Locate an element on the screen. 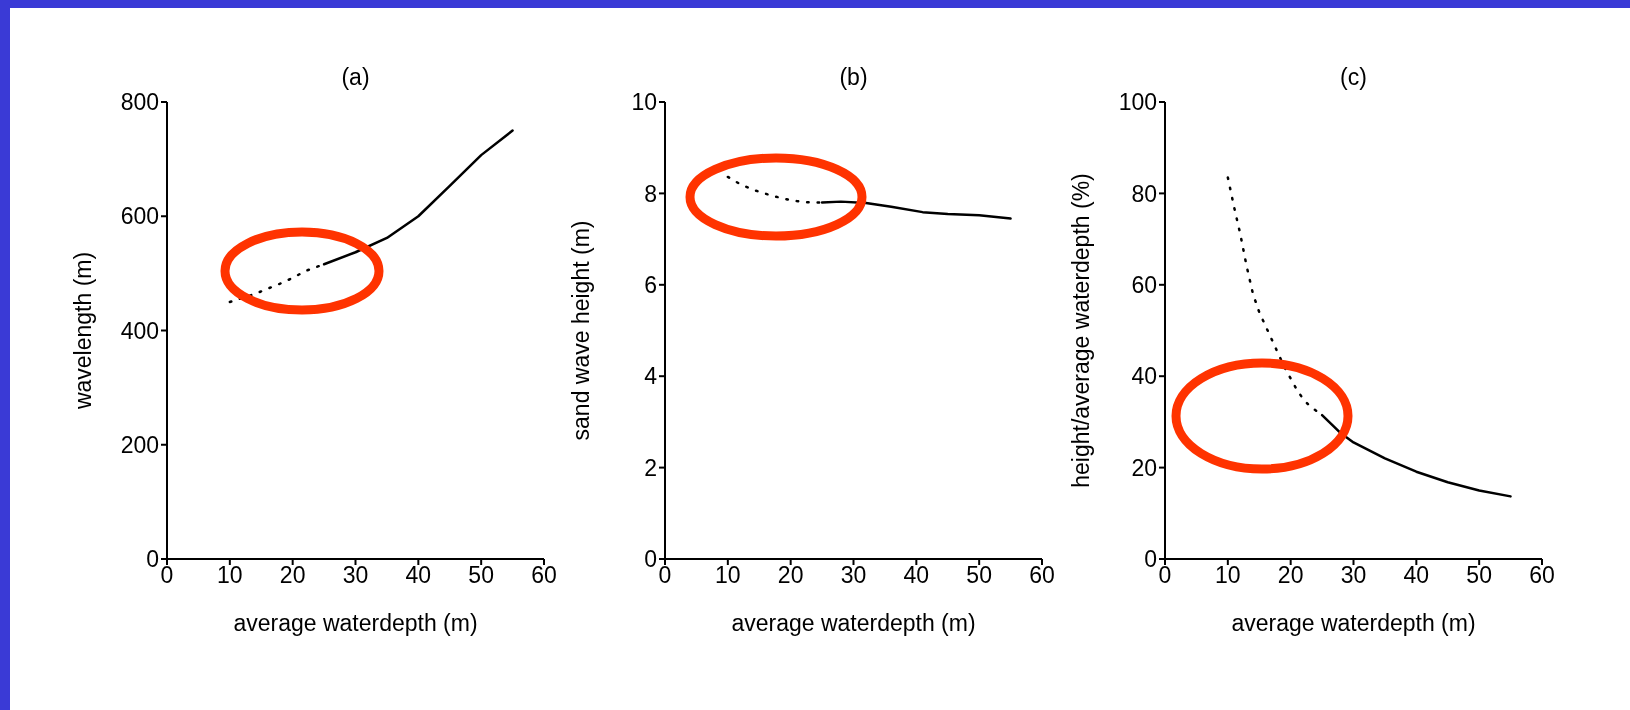 The width and height of the screenshot is (1630, 710). y-tick-label: 60 is located at coordinates (1144, 284).